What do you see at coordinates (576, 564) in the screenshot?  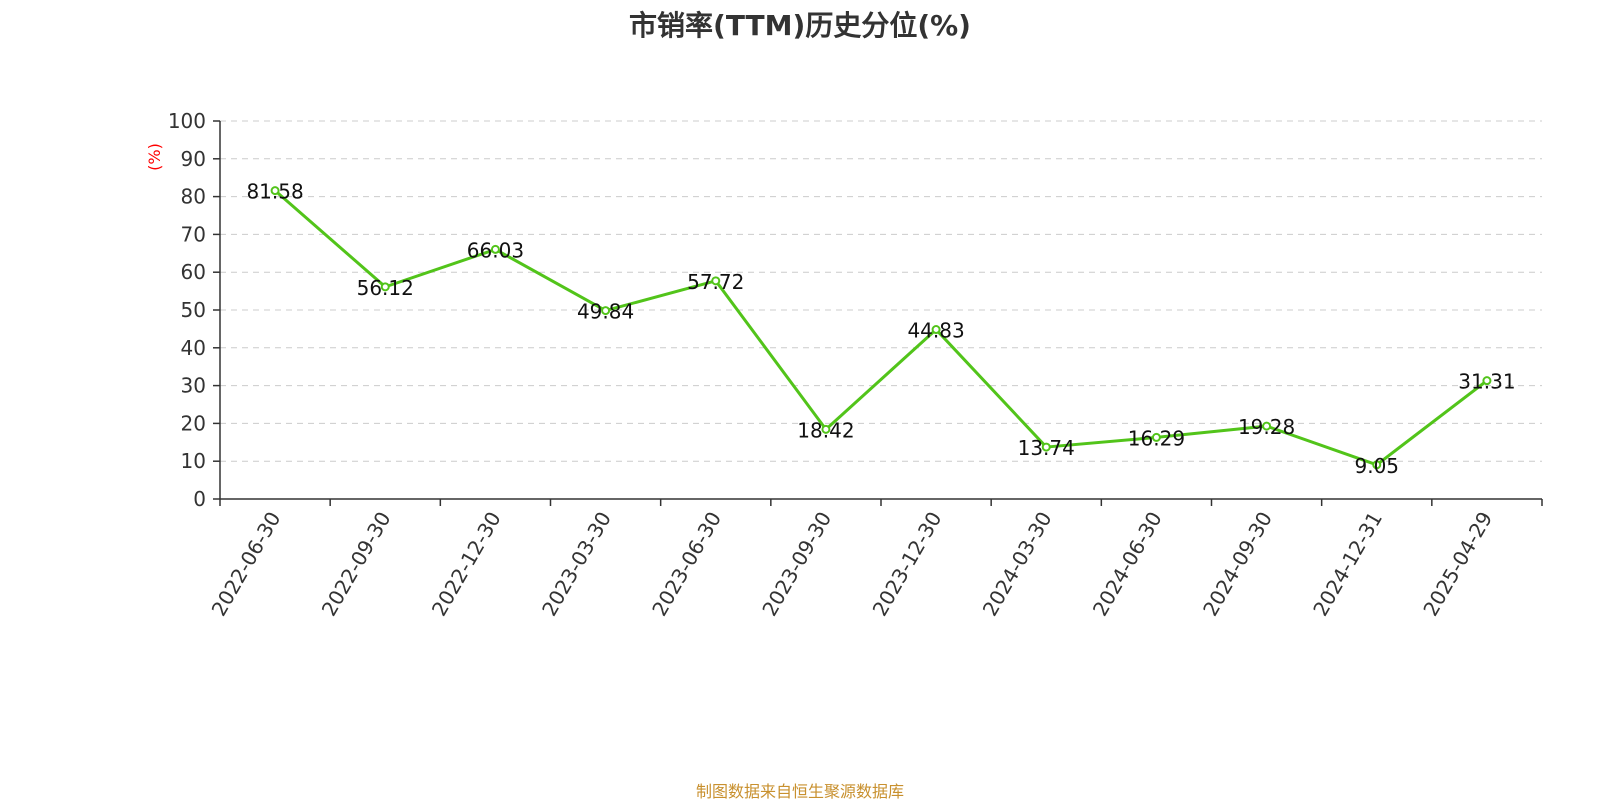 I see `x-tick-label: 2023-03-30` at bounding box center [576, 564].